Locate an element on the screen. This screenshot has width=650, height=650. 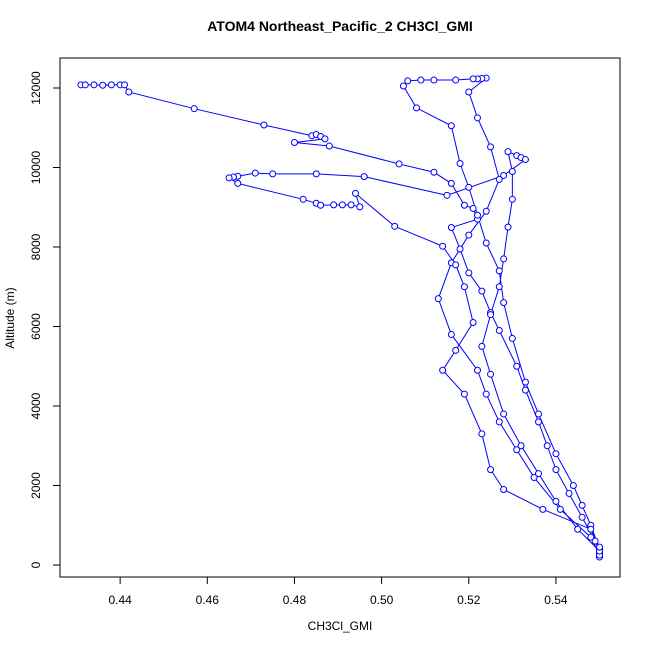
y-tick-label: 6000 is located at coordinates (36, 326).